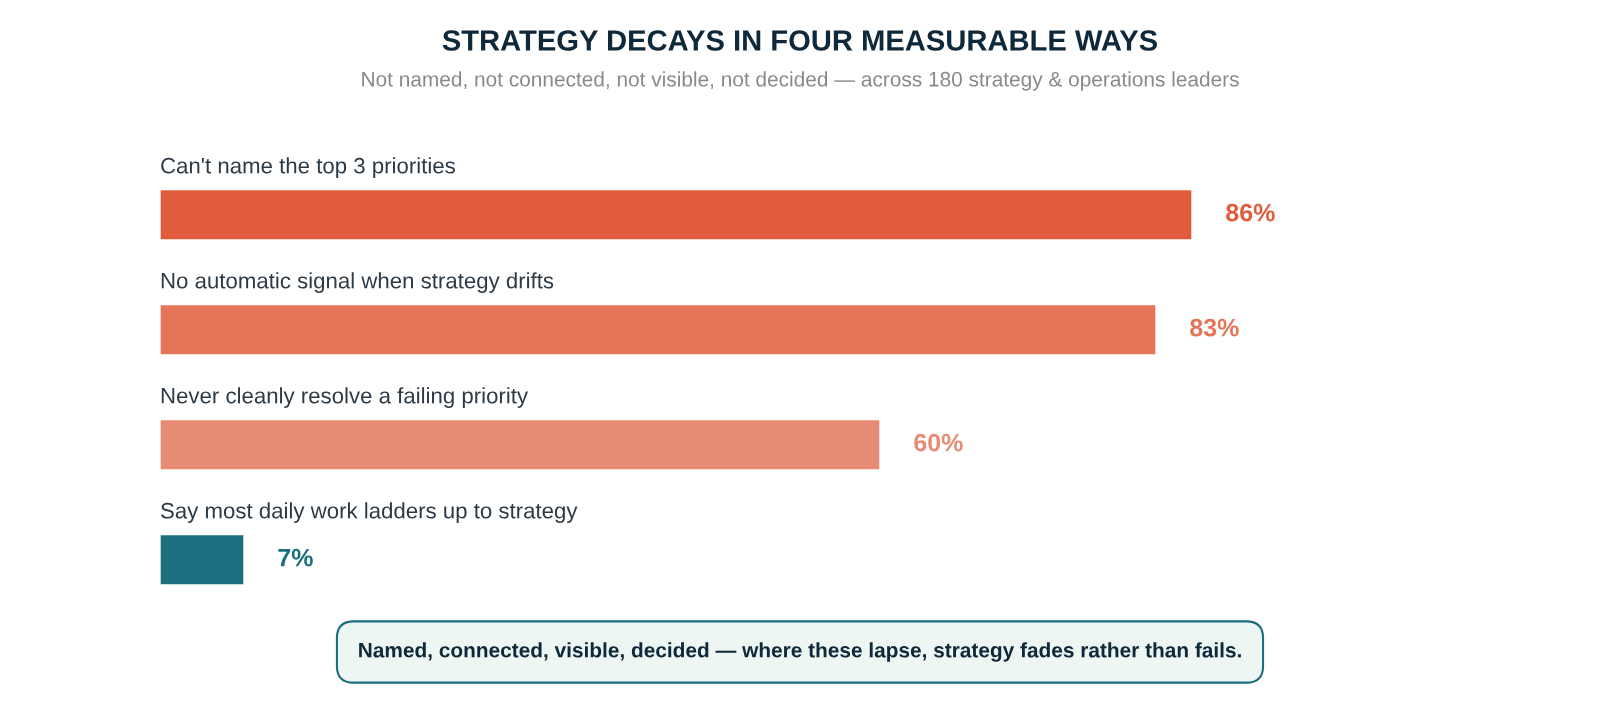  I want to click on data-label: 86%, so click(1250, 212).